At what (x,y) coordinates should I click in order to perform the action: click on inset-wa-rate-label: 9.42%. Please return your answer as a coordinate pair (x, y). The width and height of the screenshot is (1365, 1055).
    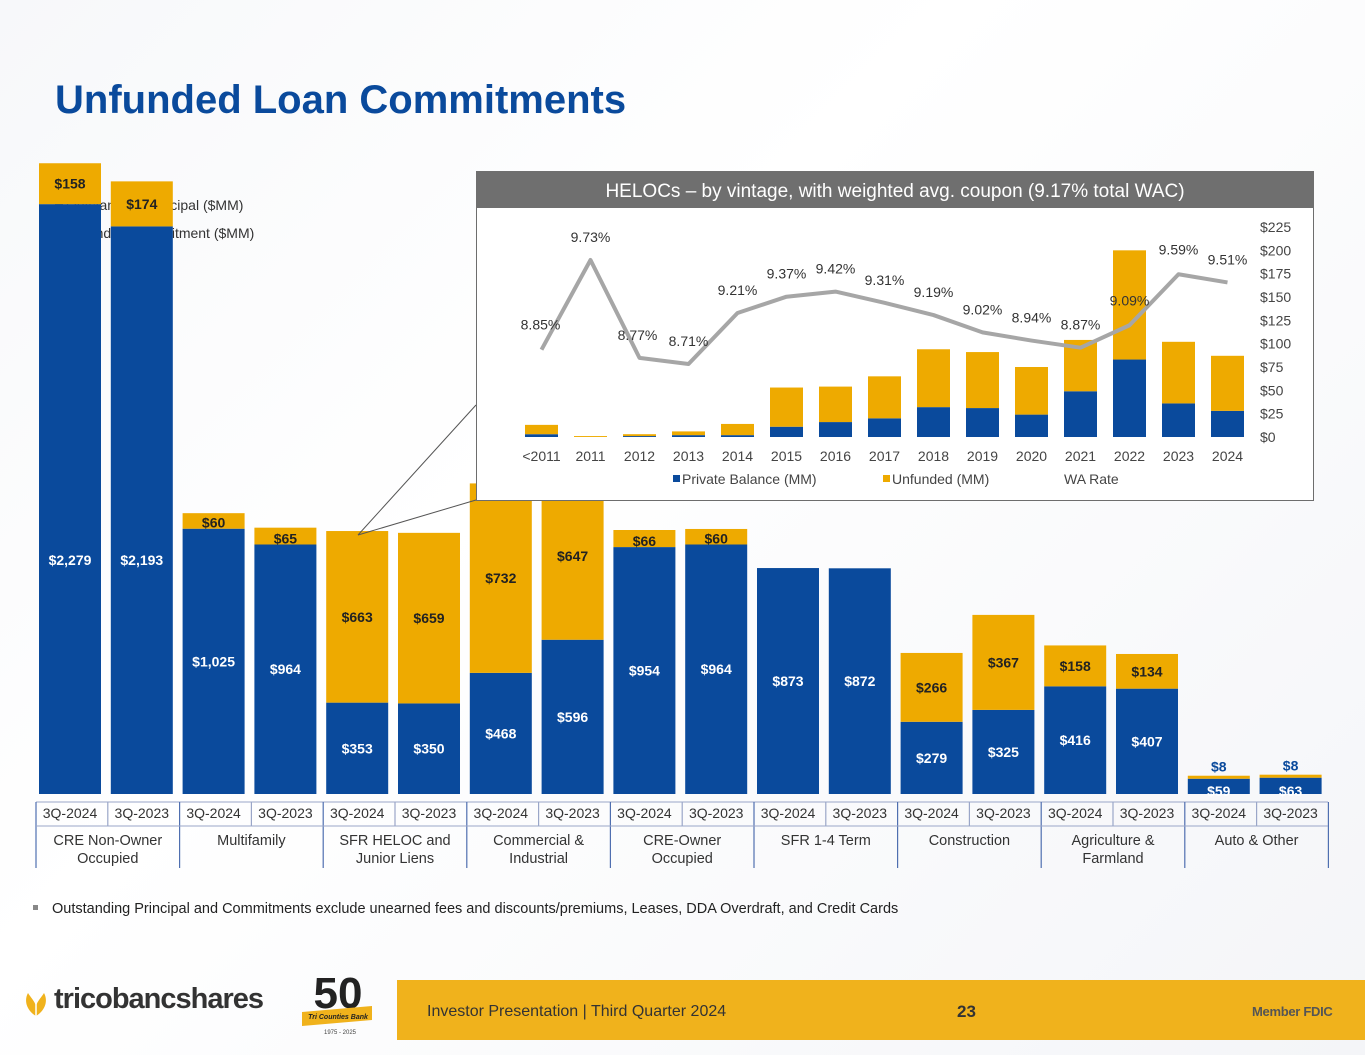
    Looking at the image, I should click on (836, 269).